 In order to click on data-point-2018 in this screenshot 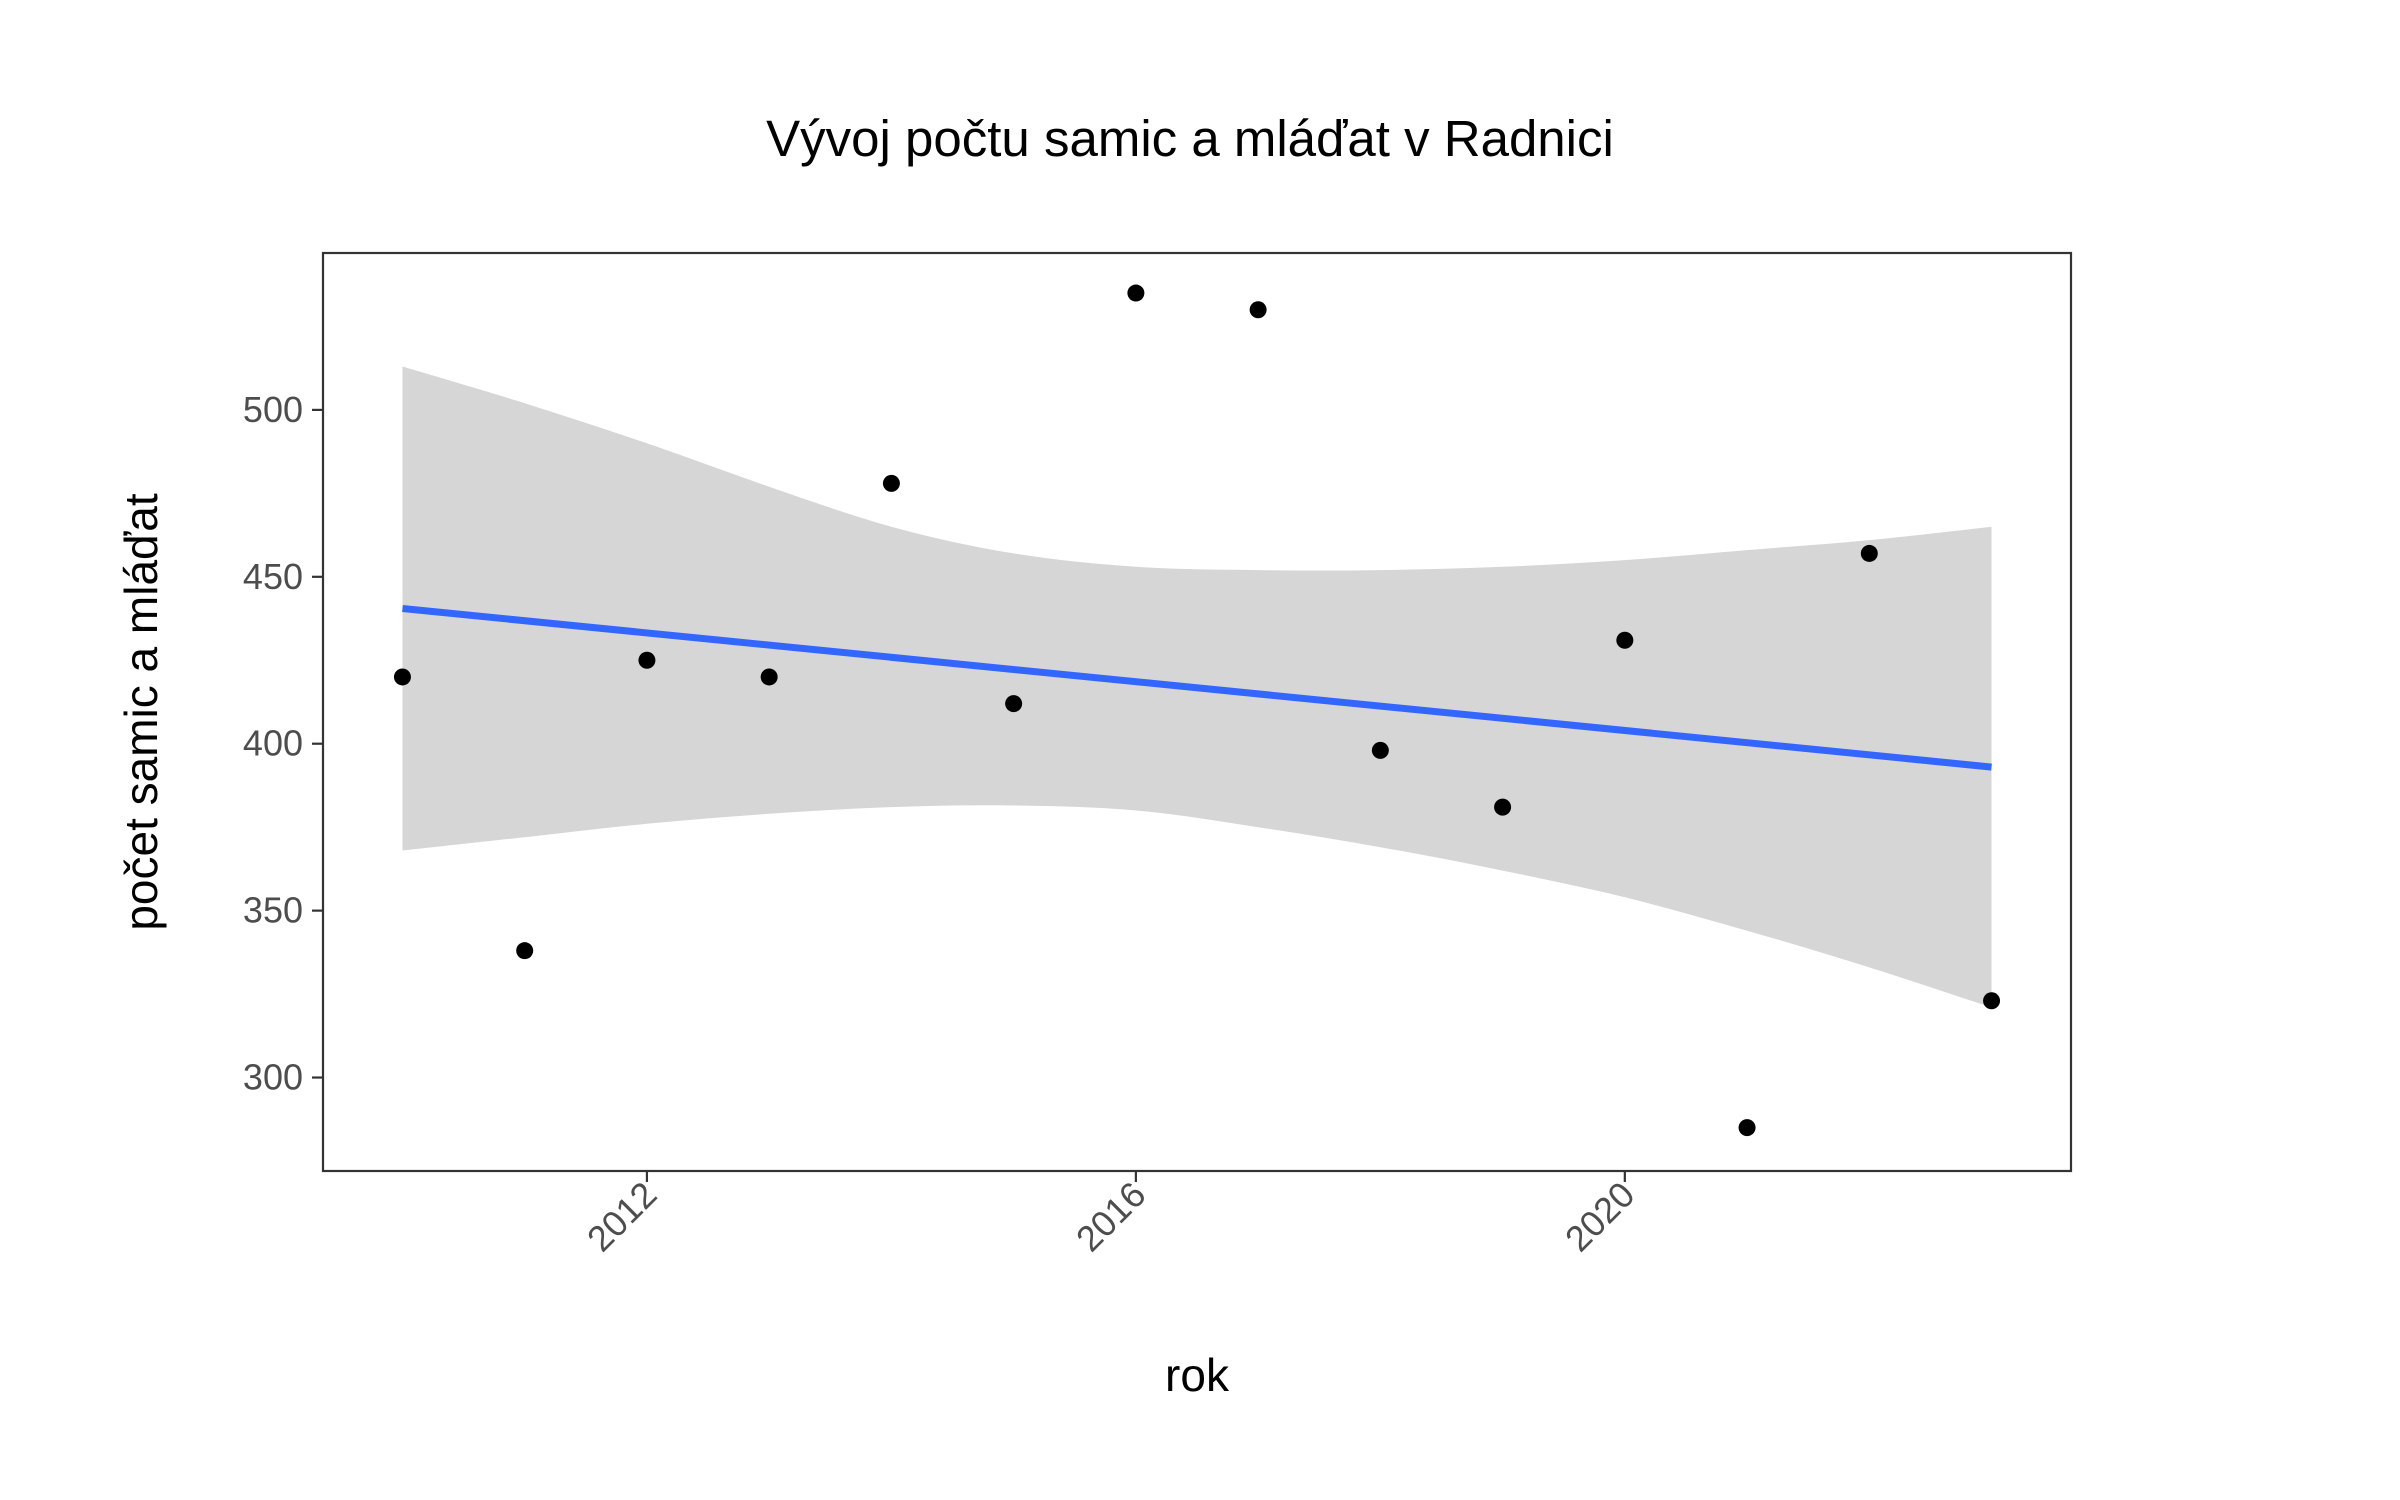, I will do `click(1380, 750)`.